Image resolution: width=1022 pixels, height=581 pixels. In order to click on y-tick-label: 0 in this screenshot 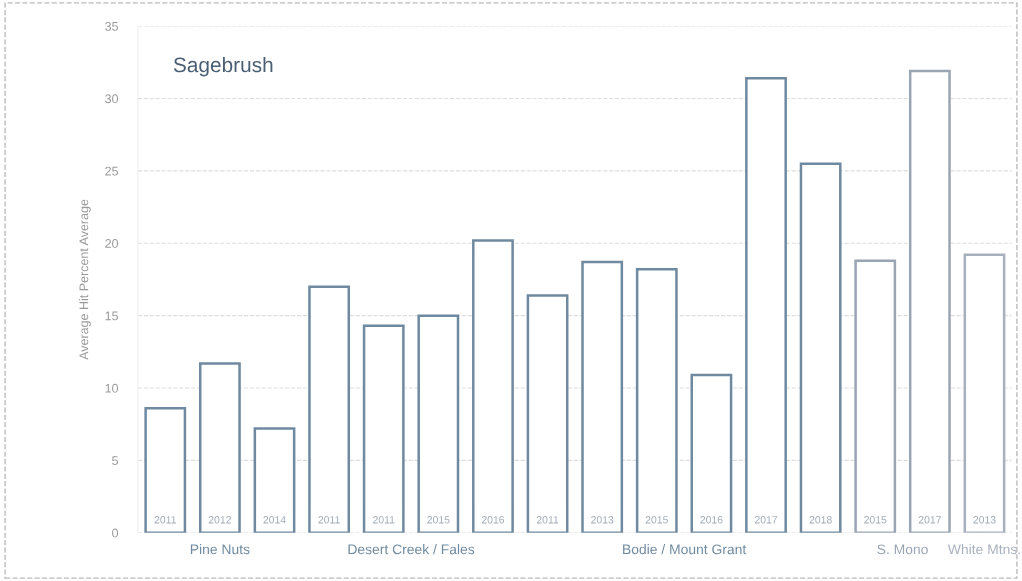, I will do `click(115, 533)`.